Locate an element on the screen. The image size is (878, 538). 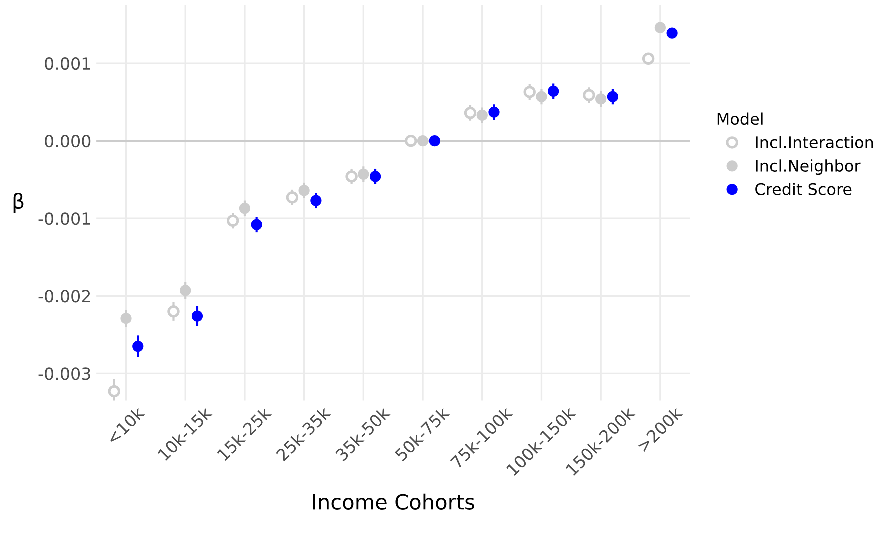
y-axis-title: β is located at coordinates (19, 203).